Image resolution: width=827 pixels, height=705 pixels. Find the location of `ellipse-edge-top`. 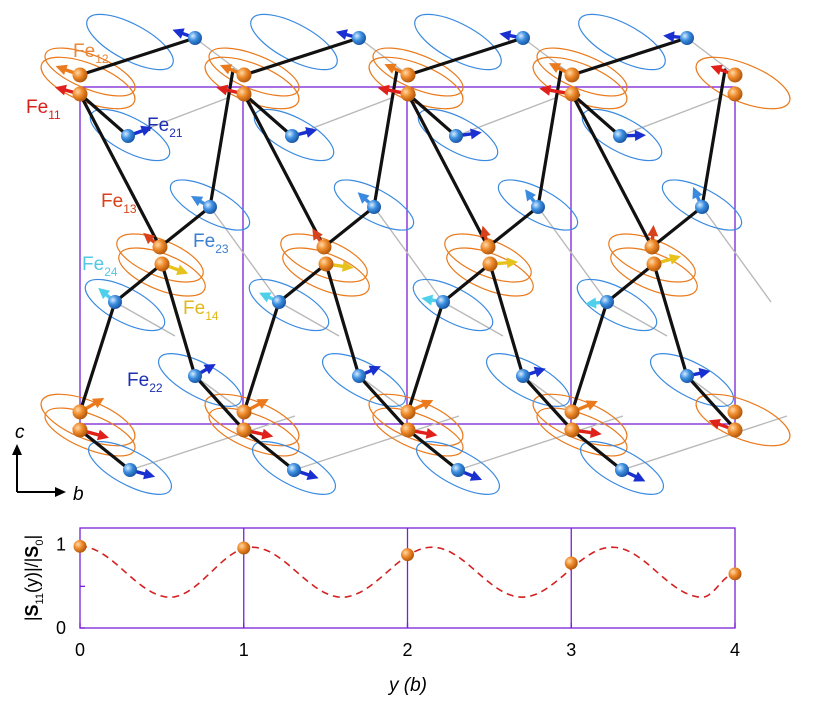

ellipse-edge-top is located at coordinates (743, 83).